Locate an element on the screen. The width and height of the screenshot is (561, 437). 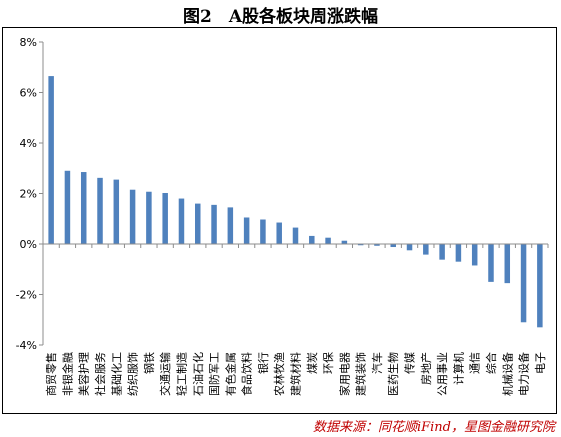
category-label: 食品饮料 is located at coordinates (247, 374).